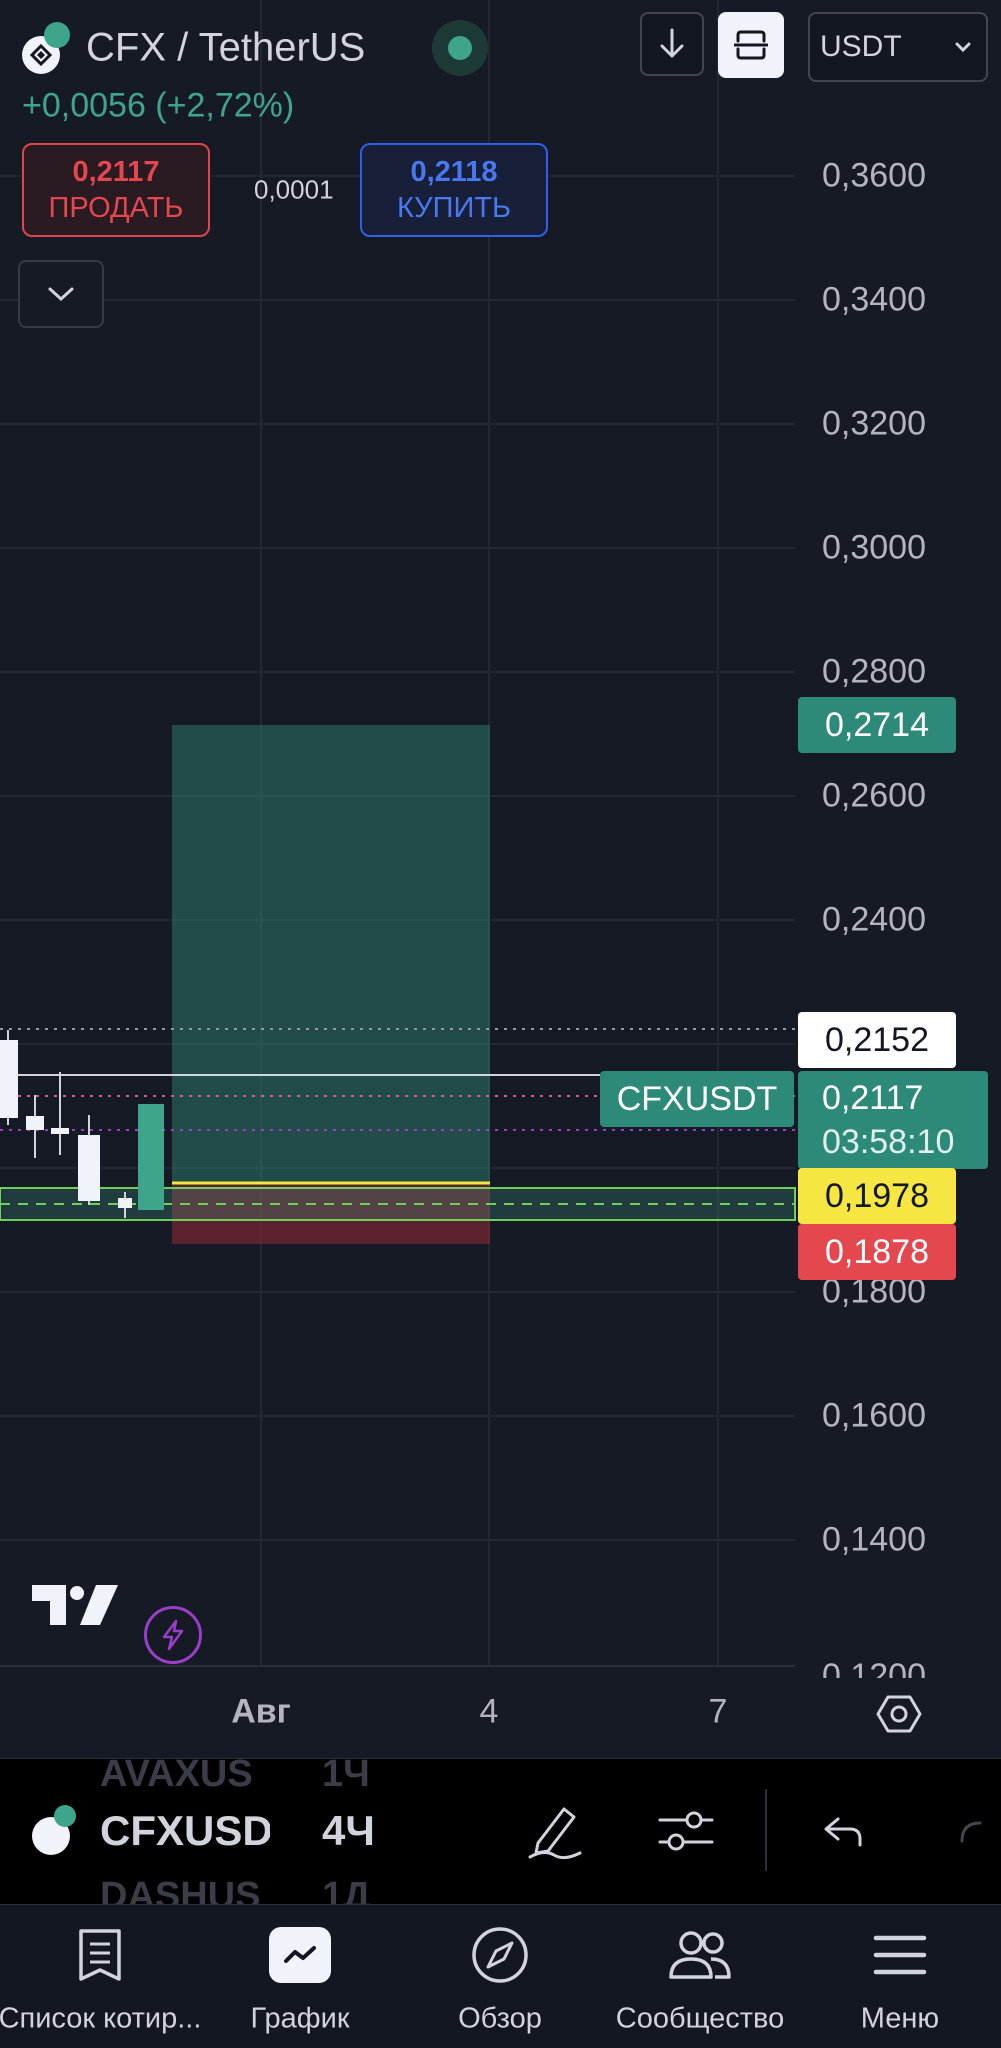  What do you see at coordinates (874, 1668) in the screenshot?
I see `price-axis-label: 0,1200` at bounding box center [874, 1668].